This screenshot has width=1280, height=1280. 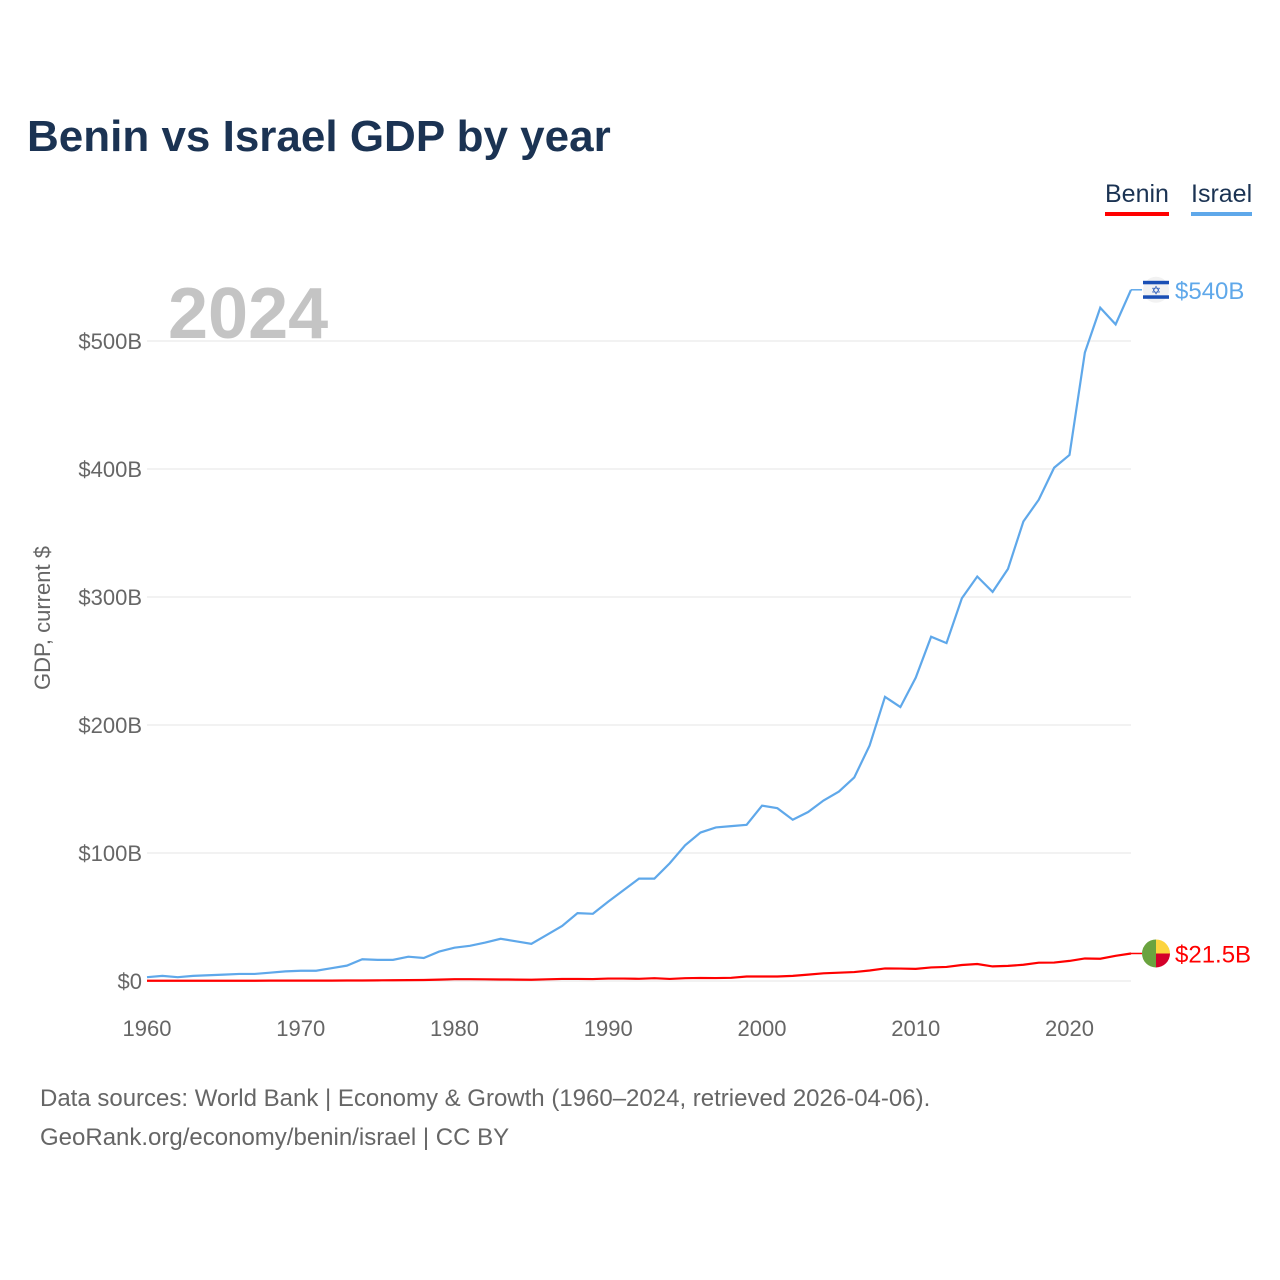 I want to click on y-tick-label: $300B, so click(x=110, y=597).